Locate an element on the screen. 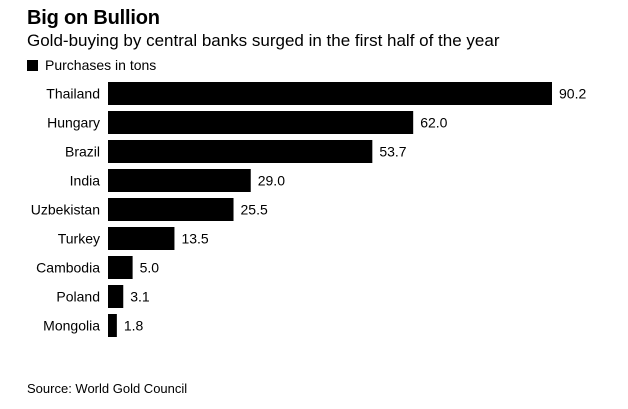 The image size is (628, 409). value-label: 13.5 is located at coordinates (194, 239).